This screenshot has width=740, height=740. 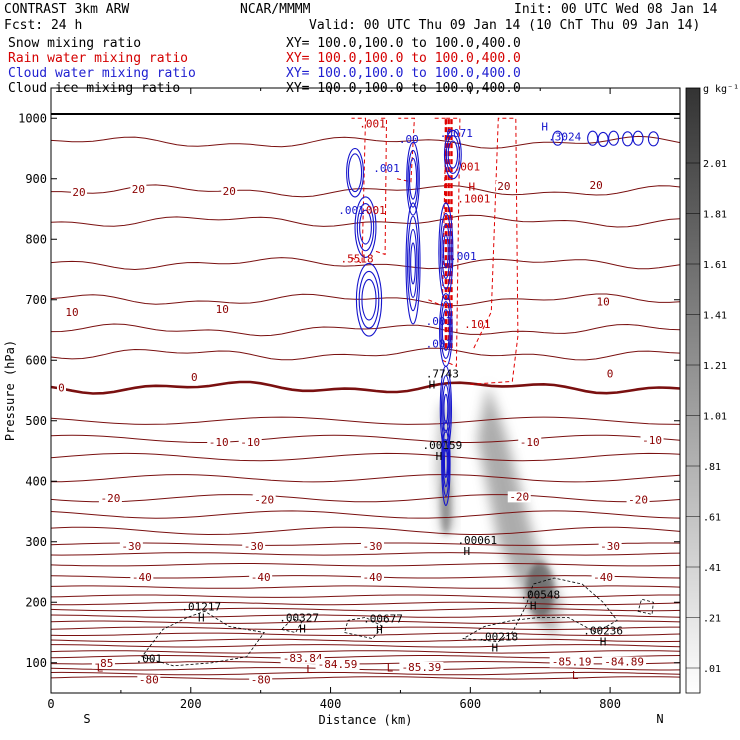 What do you see at coordinates (712, 669) in the screenshot?
I see `colorbar-tick-label: .01` at bounding box center [712, 669].